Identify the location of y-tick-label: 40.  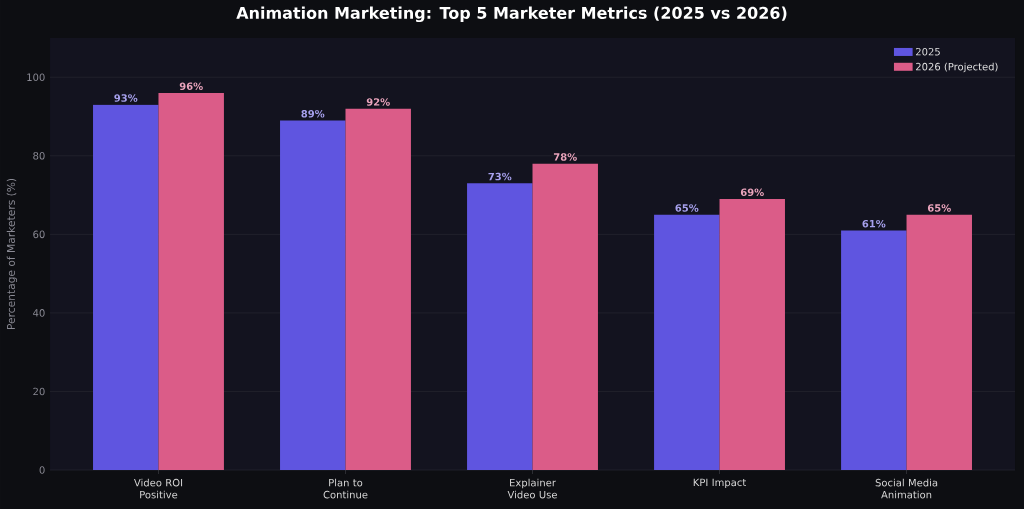
(39, 313).